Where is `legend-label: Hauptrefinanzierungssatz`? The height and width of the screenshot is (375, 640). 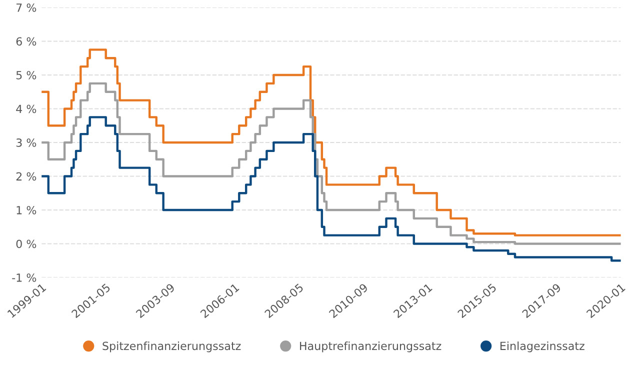
legend-label: Hauptrefinanzierungssatz is located at coordinates (371, 347).